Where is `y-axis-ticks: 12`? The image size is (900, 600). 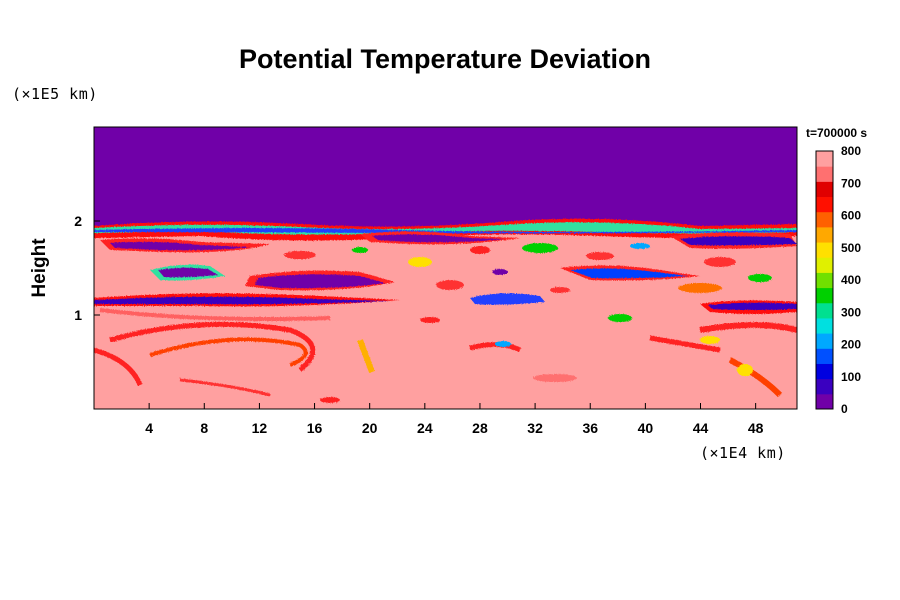 y-axis-ticks: 12 is located at coordinates (87, 268).